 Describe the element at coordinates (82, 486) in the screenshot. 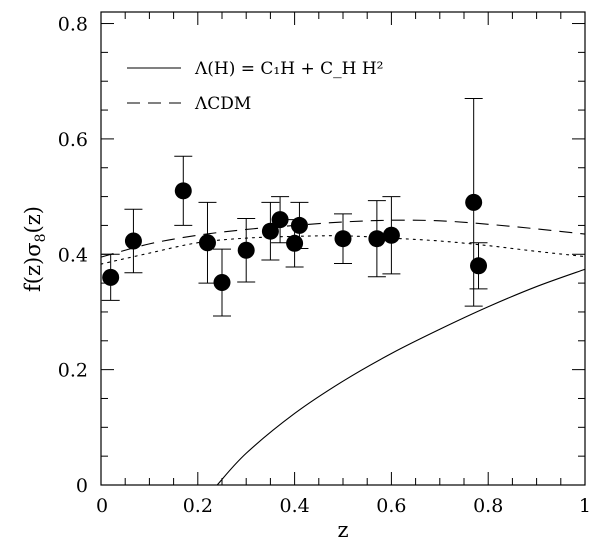

I see `y-tick-label: 0` at that location.